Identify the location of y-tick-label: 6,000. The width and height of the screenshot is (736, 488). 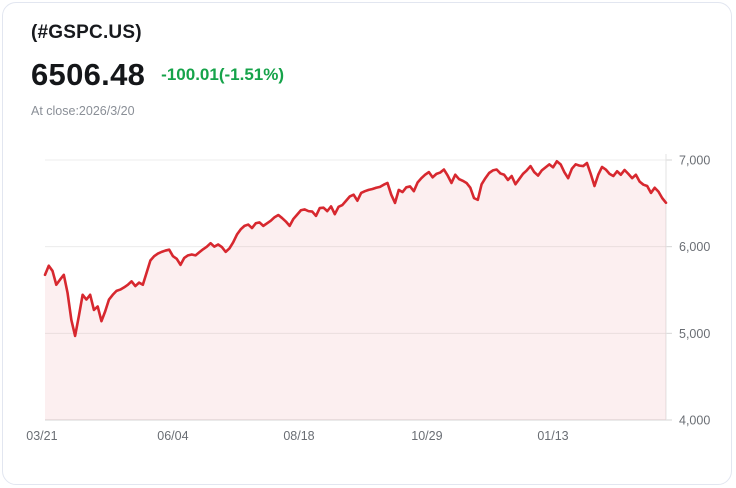
(694, 247).